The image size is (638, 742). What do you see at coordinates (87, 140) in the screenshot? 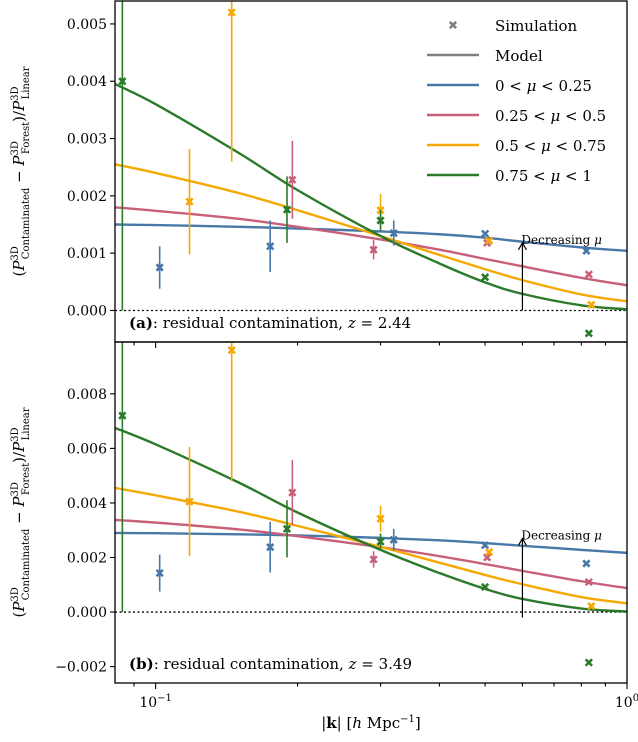
I see `y-tick-label: 0.003` at bounding box center [87, 140].